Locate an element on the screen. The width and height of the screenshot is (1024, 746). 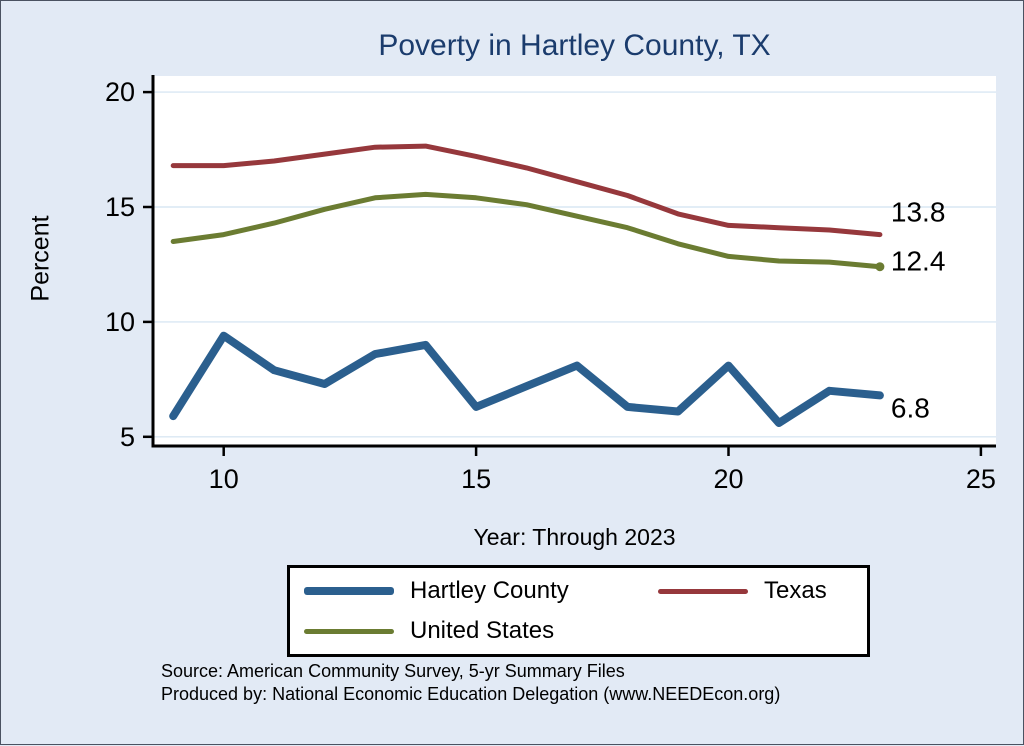
x-tick-label: 10 is located at coordinates (224, 479).